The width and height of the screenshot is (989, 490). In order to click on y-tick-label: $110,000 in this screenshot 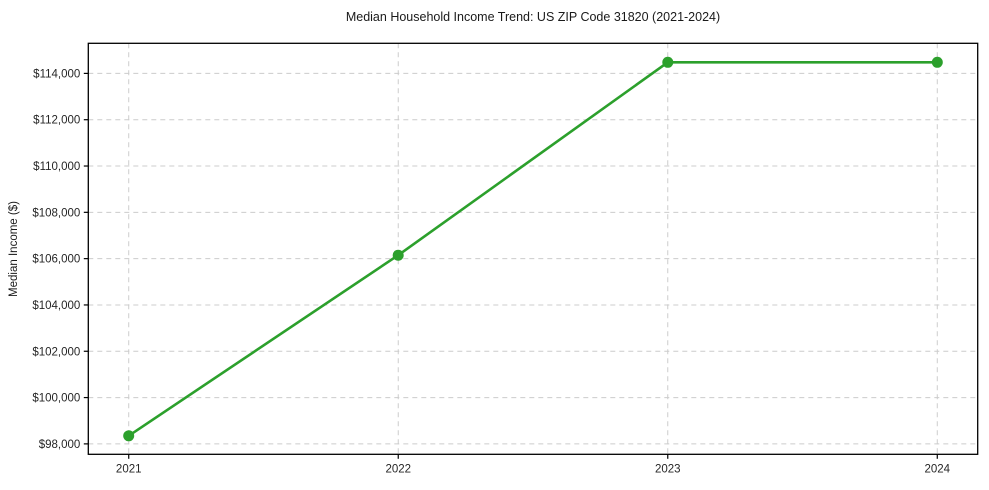, I will do `click(56, 167)`.